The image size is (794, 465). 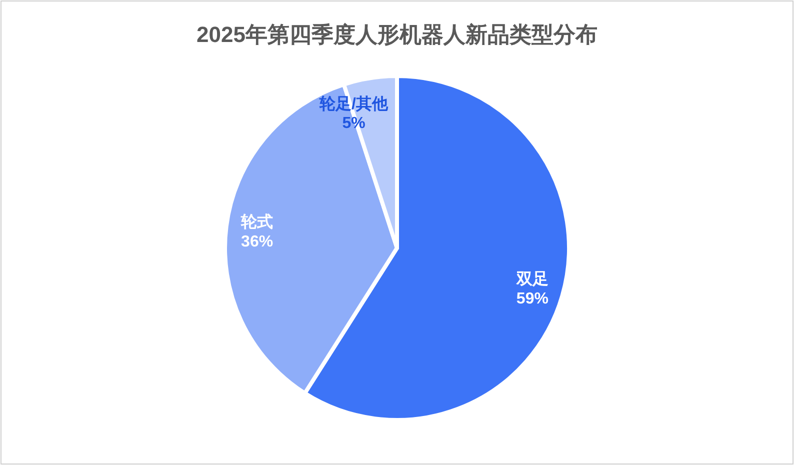 I want to click on data-label: 59%, so click(x=532, y=299).